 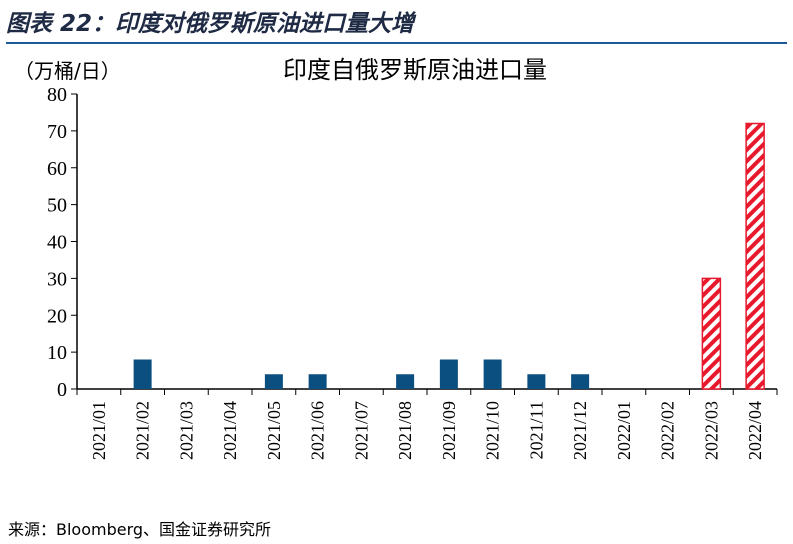 I want to click on y-tick-label: 30, so click(x=57, y=279).